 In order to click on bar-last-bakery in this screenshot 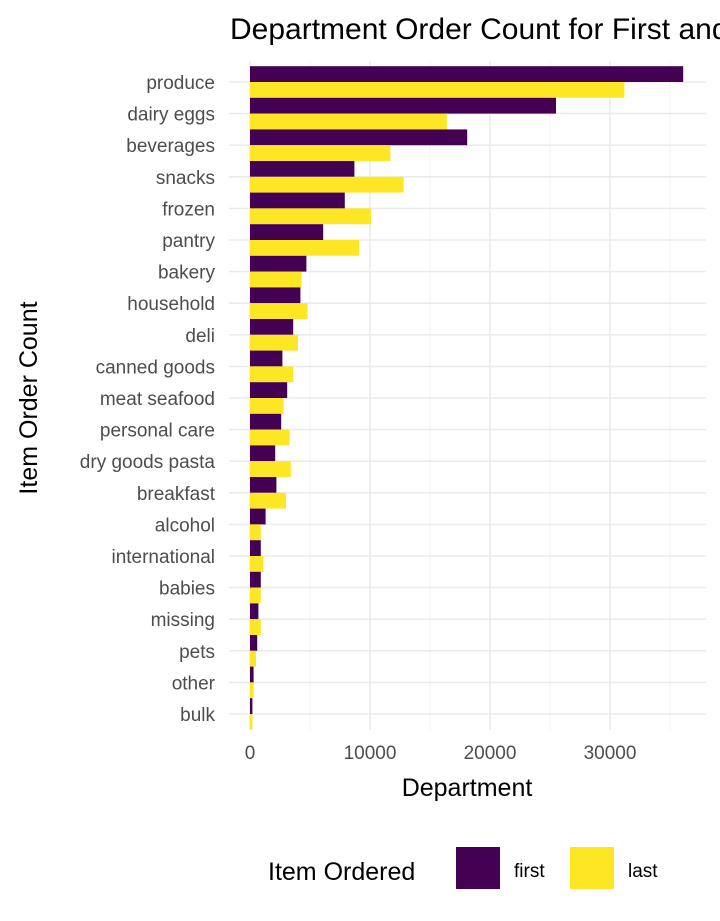, I will do `click(276, 279)`.